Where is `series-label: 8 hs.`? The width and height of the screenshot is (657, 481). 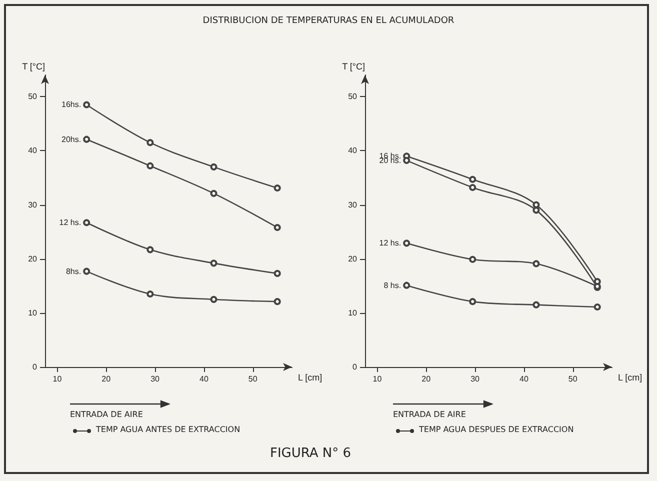
series-label: 8 hs. is located at coordinates (393, 285).